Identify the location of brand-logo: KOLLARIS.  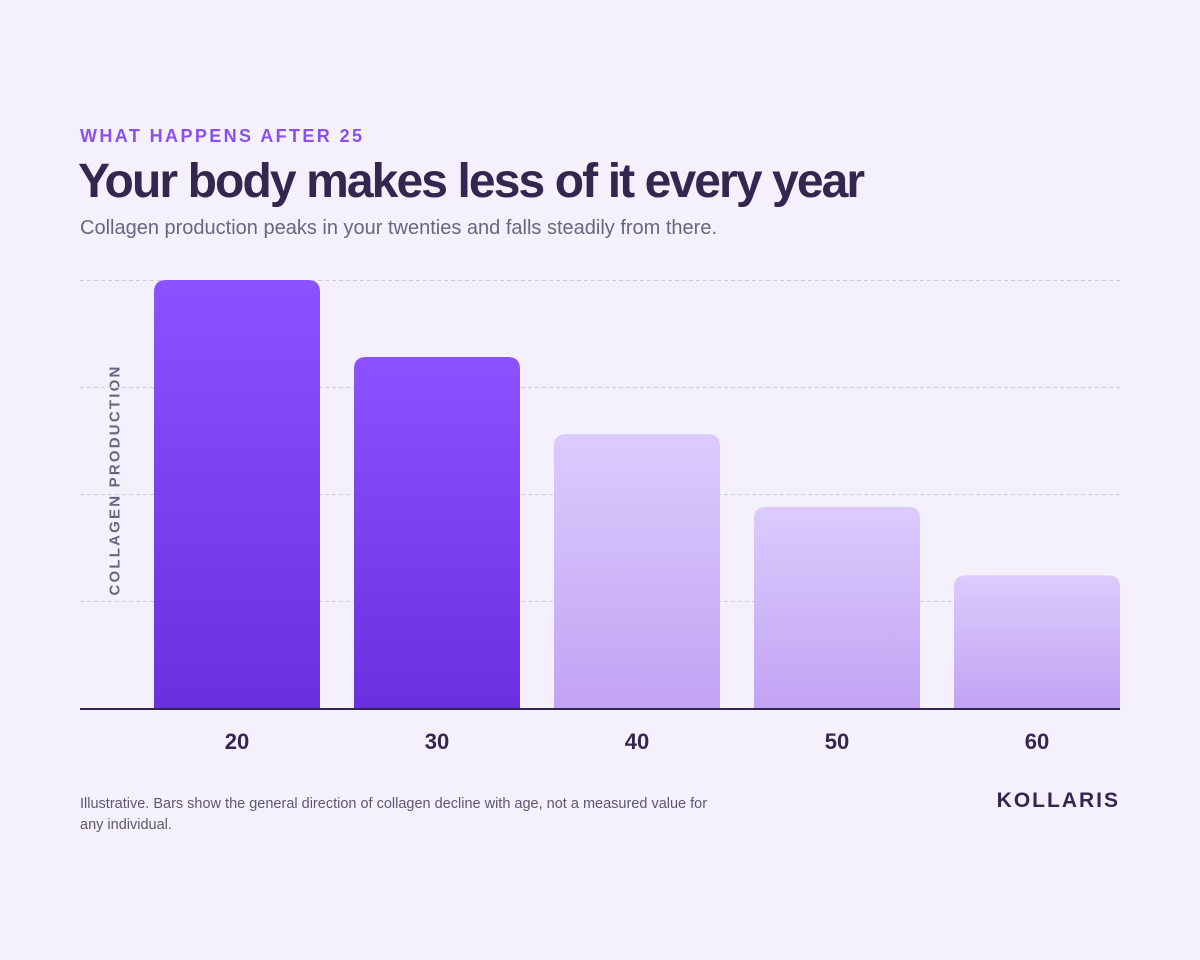
(1058, 800).